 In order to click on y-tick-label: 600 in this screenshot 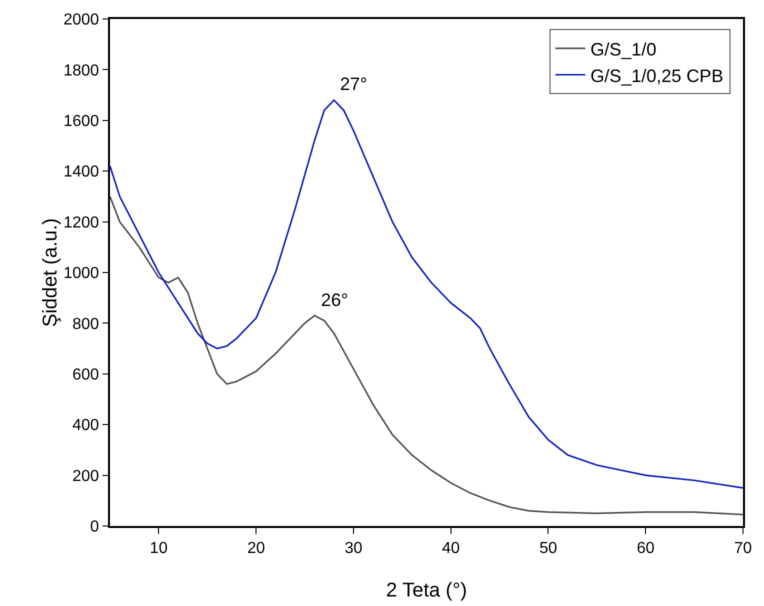, I will do `click(86, 375)`.